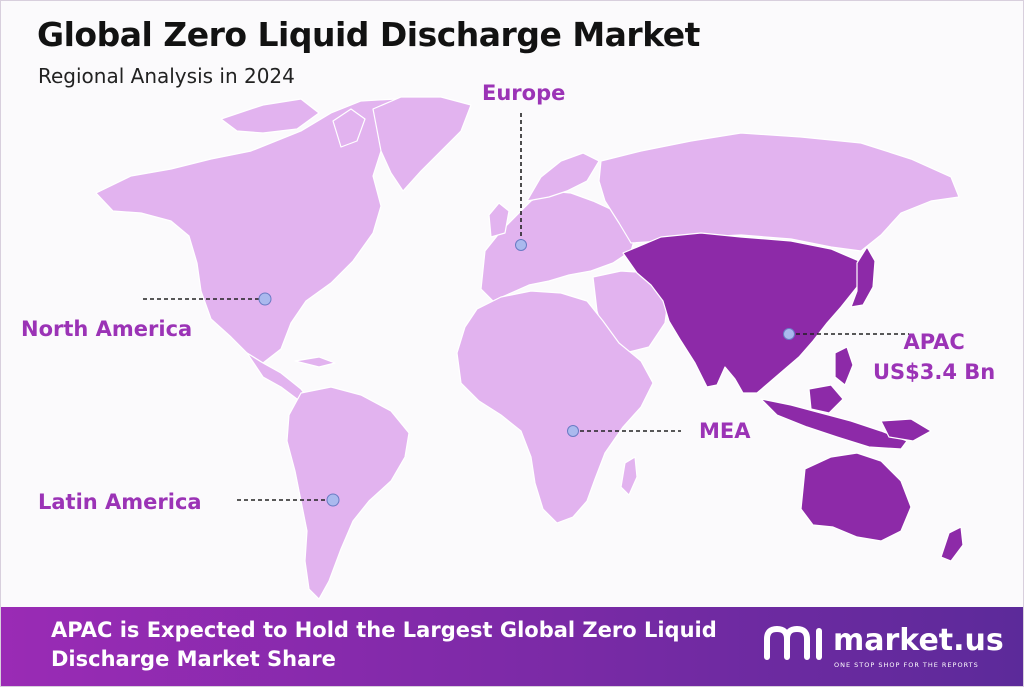 The height and width of the screenshot is (687, 1024). What do you see at coordinates (315, 362) in the screenshot?
I see `caribbean-shape` at bounding box center [315, 362].